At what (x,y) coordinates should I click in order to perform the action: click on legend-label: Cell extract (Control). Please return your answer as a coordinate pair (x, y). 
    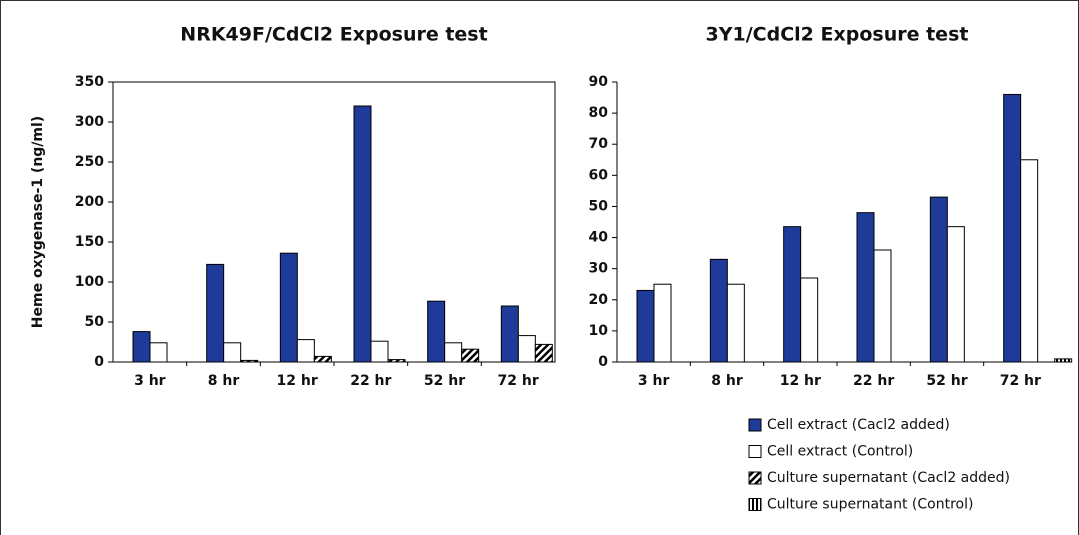
    Looking at the image, I should click on (840, 452).